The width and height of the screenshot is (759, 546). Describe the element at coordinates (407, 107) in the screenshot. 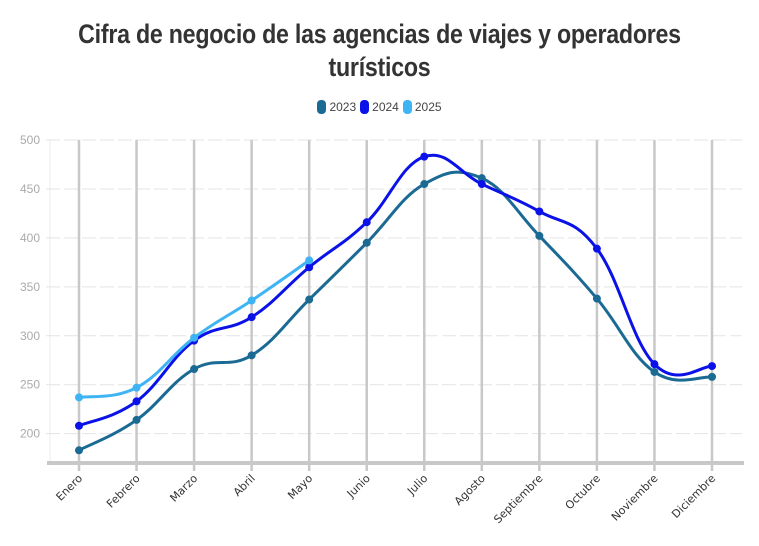

I see `legend-swatch-2025` at that location.